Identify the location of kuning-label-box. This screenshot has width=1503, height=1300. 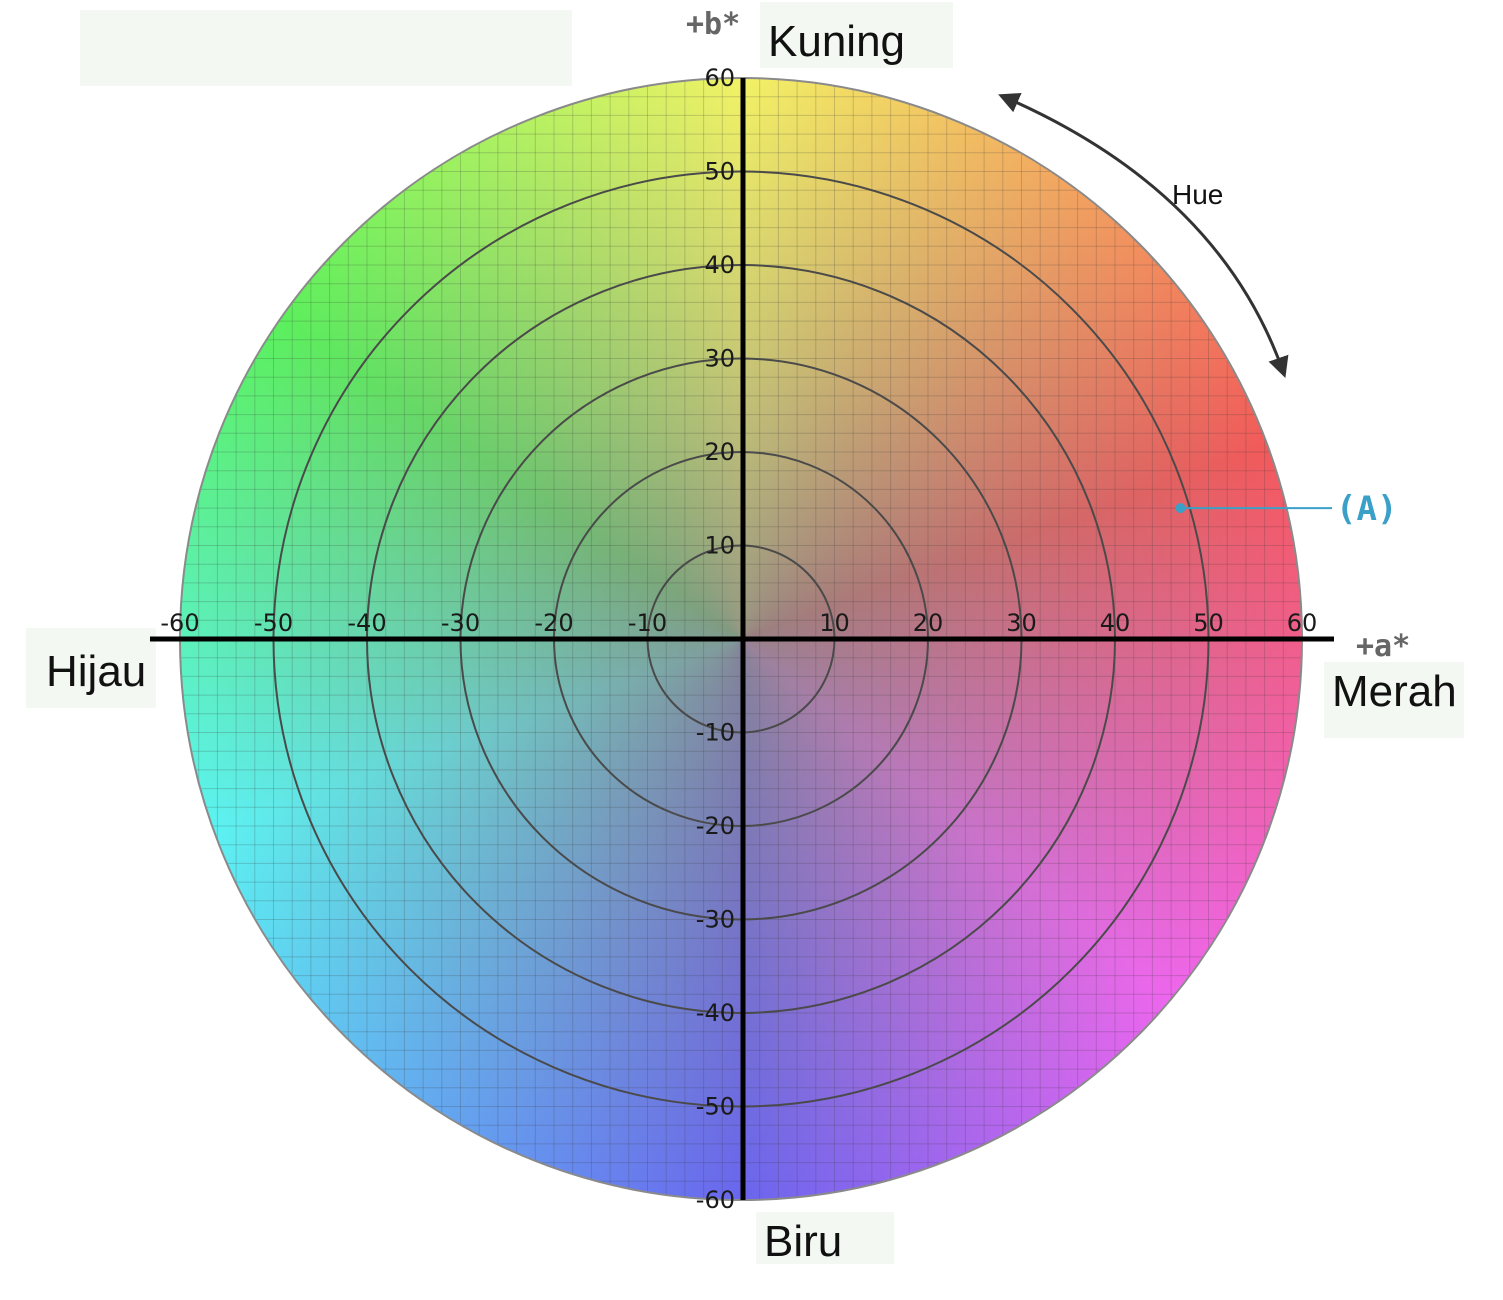
(856, 35).